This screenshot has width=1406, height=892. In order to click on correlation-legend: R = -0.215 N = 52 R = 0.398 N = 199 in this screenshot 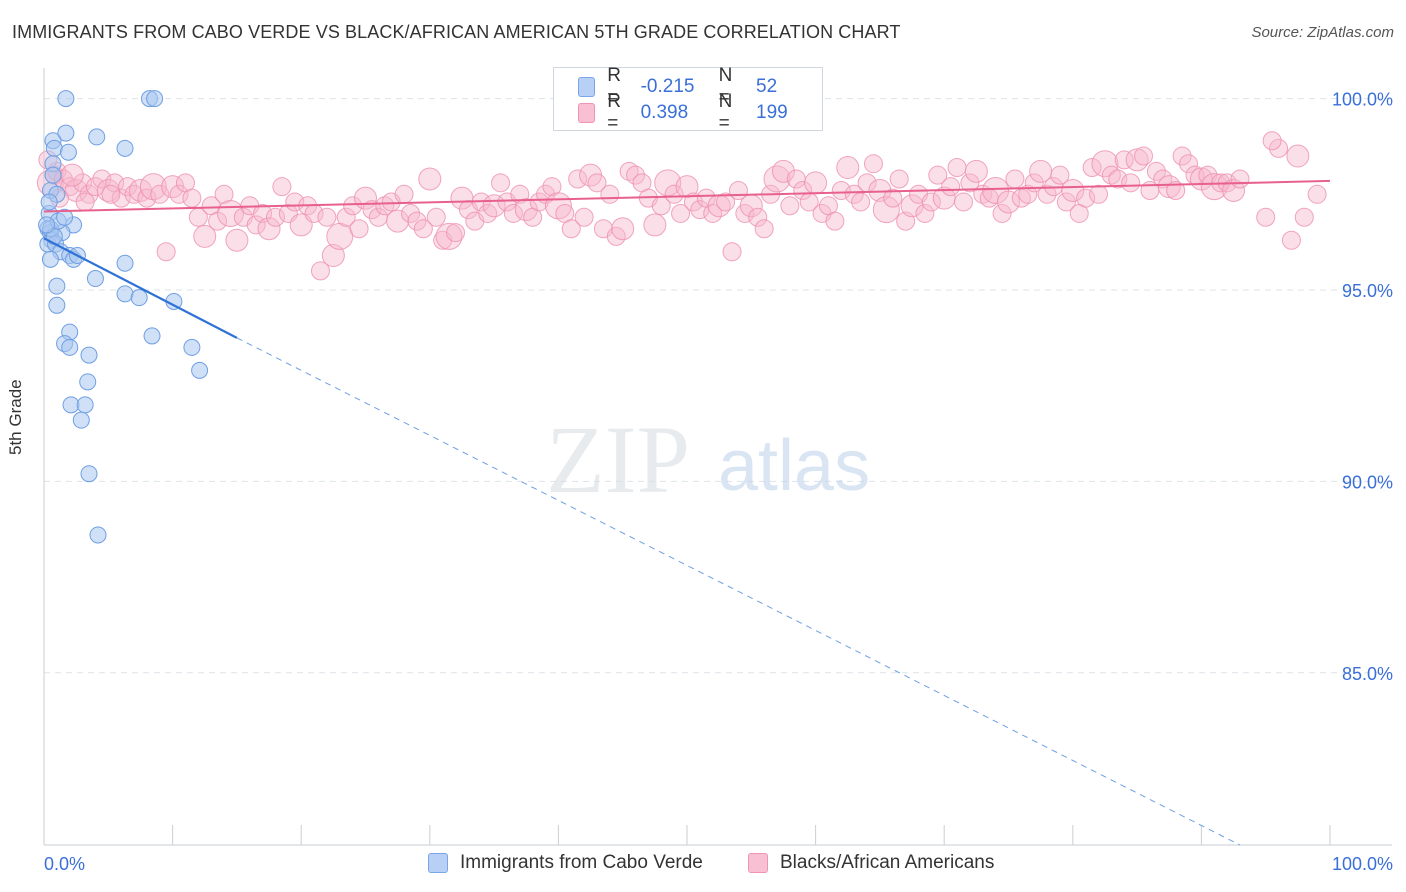, I will do `click(688, 99)`.